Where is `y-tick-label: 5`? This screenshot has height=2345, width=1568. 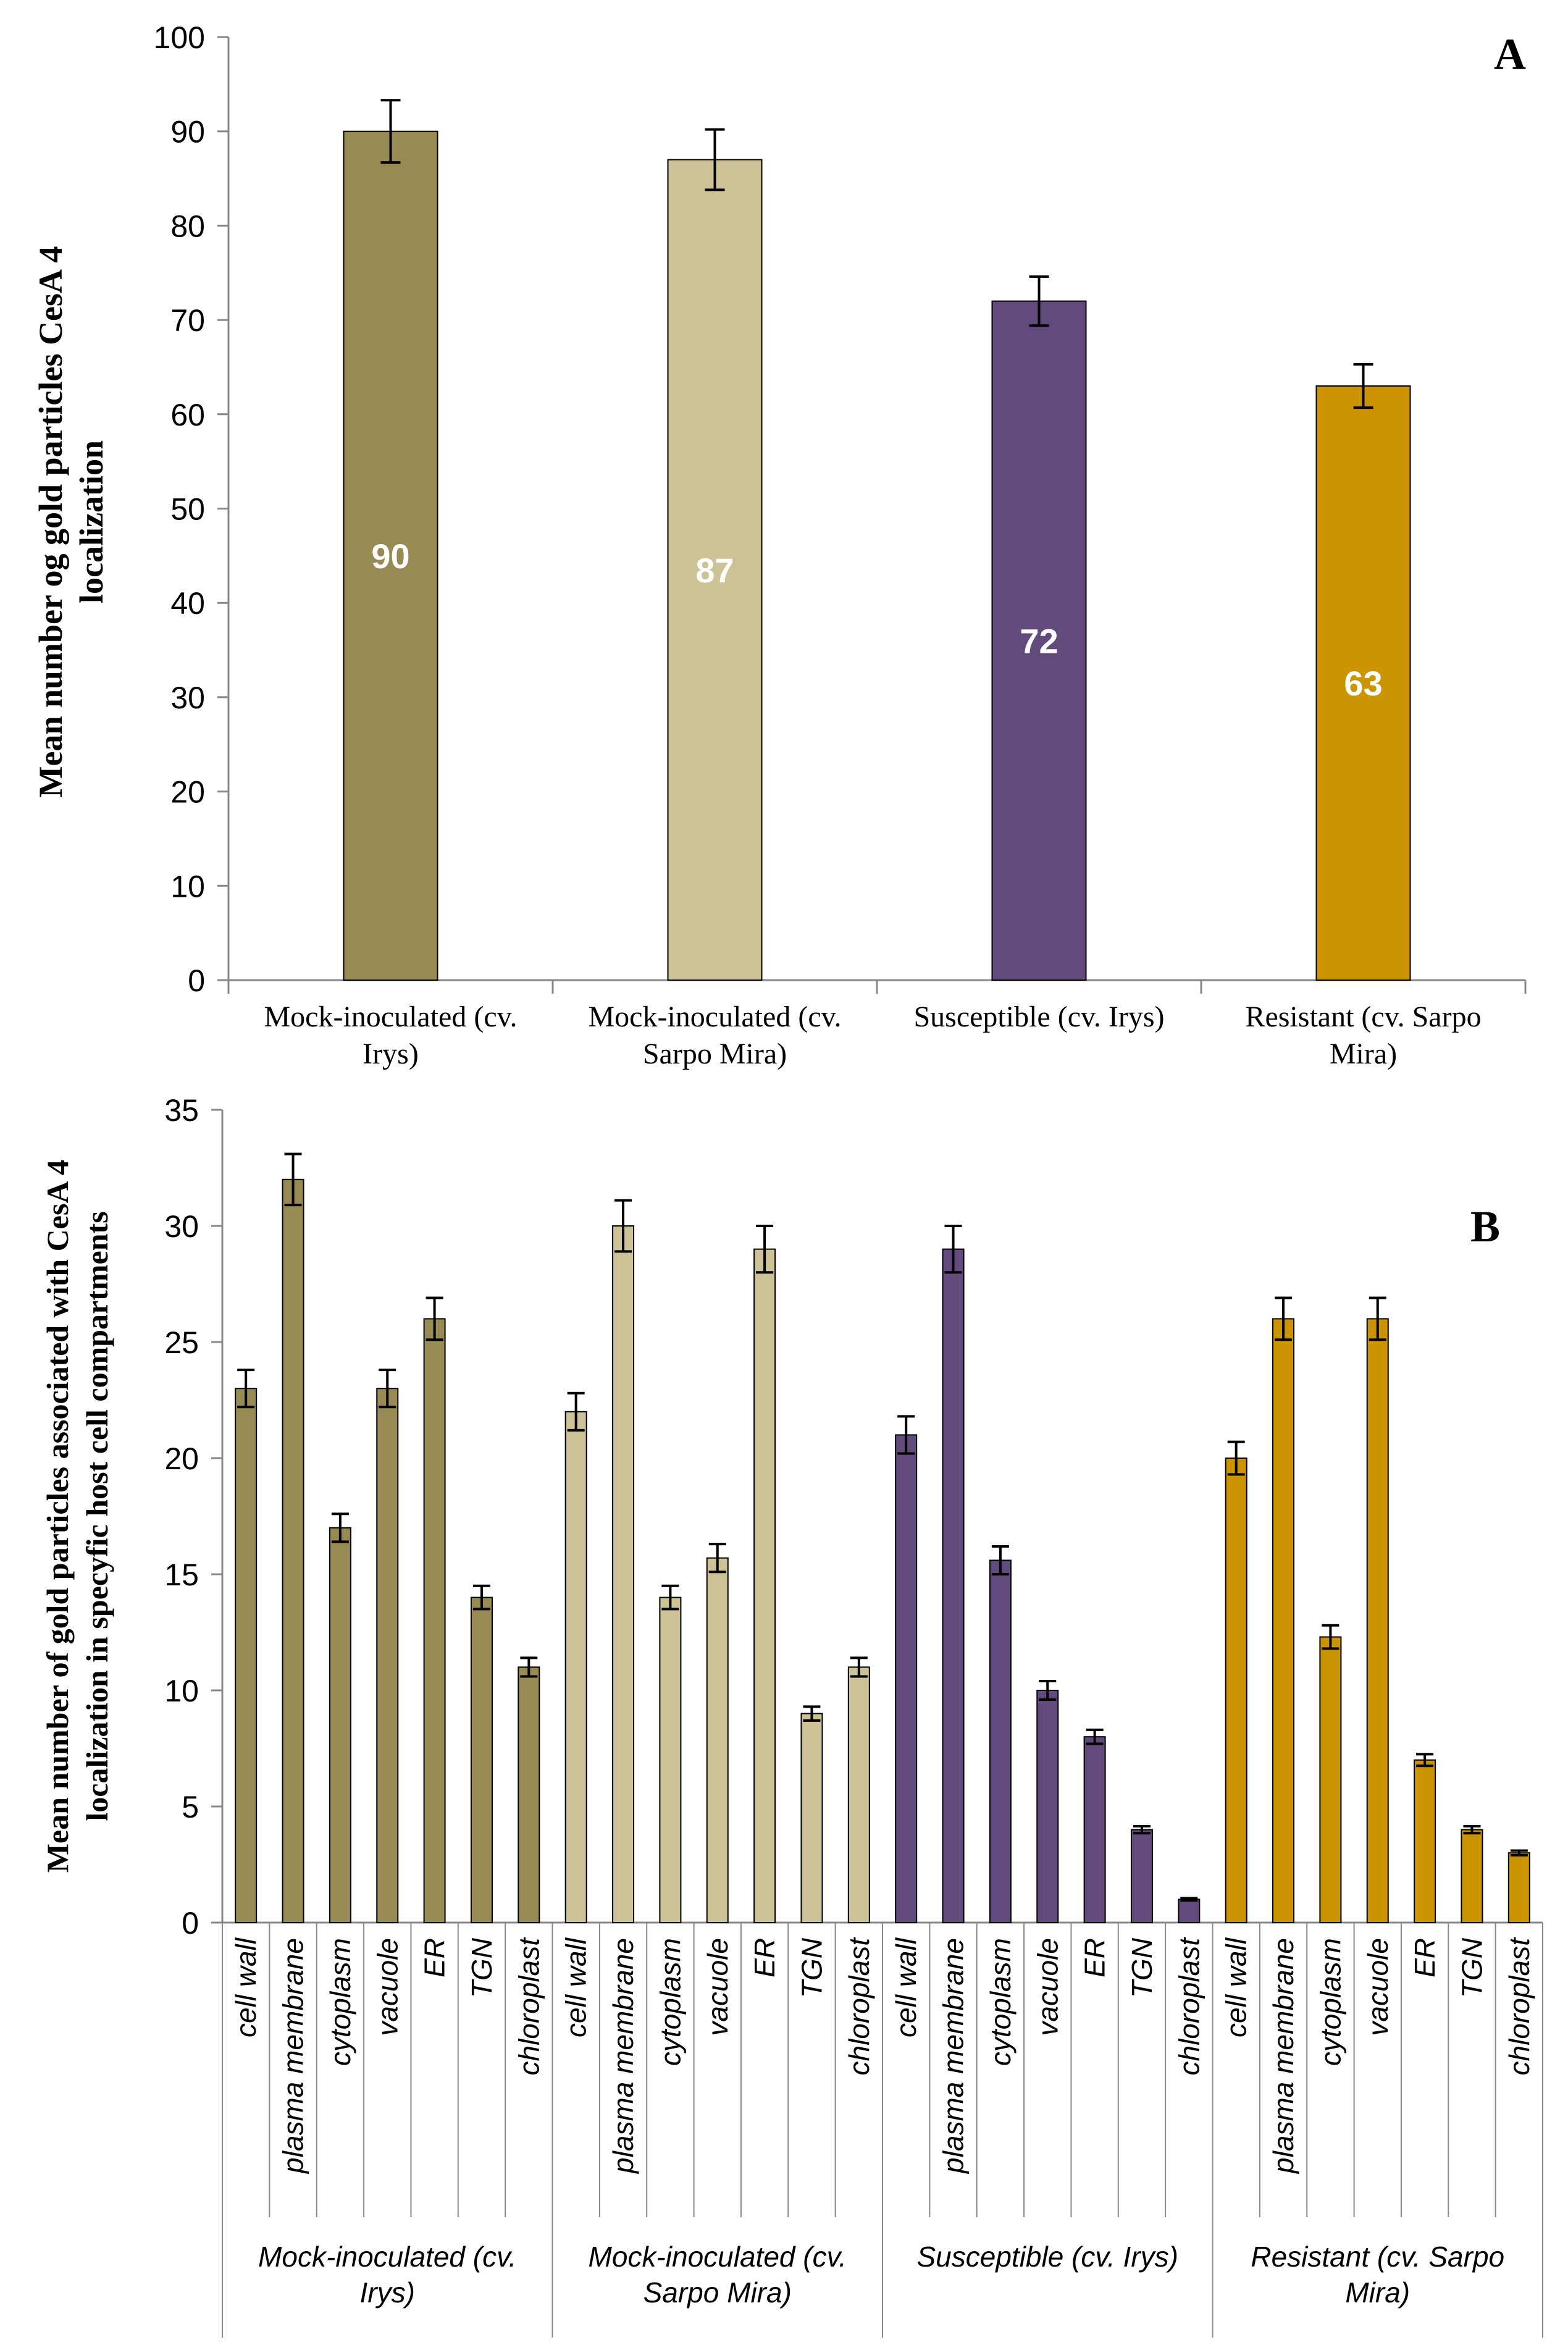
y-tick-label: 5 is located at coordinates (191, 1807).